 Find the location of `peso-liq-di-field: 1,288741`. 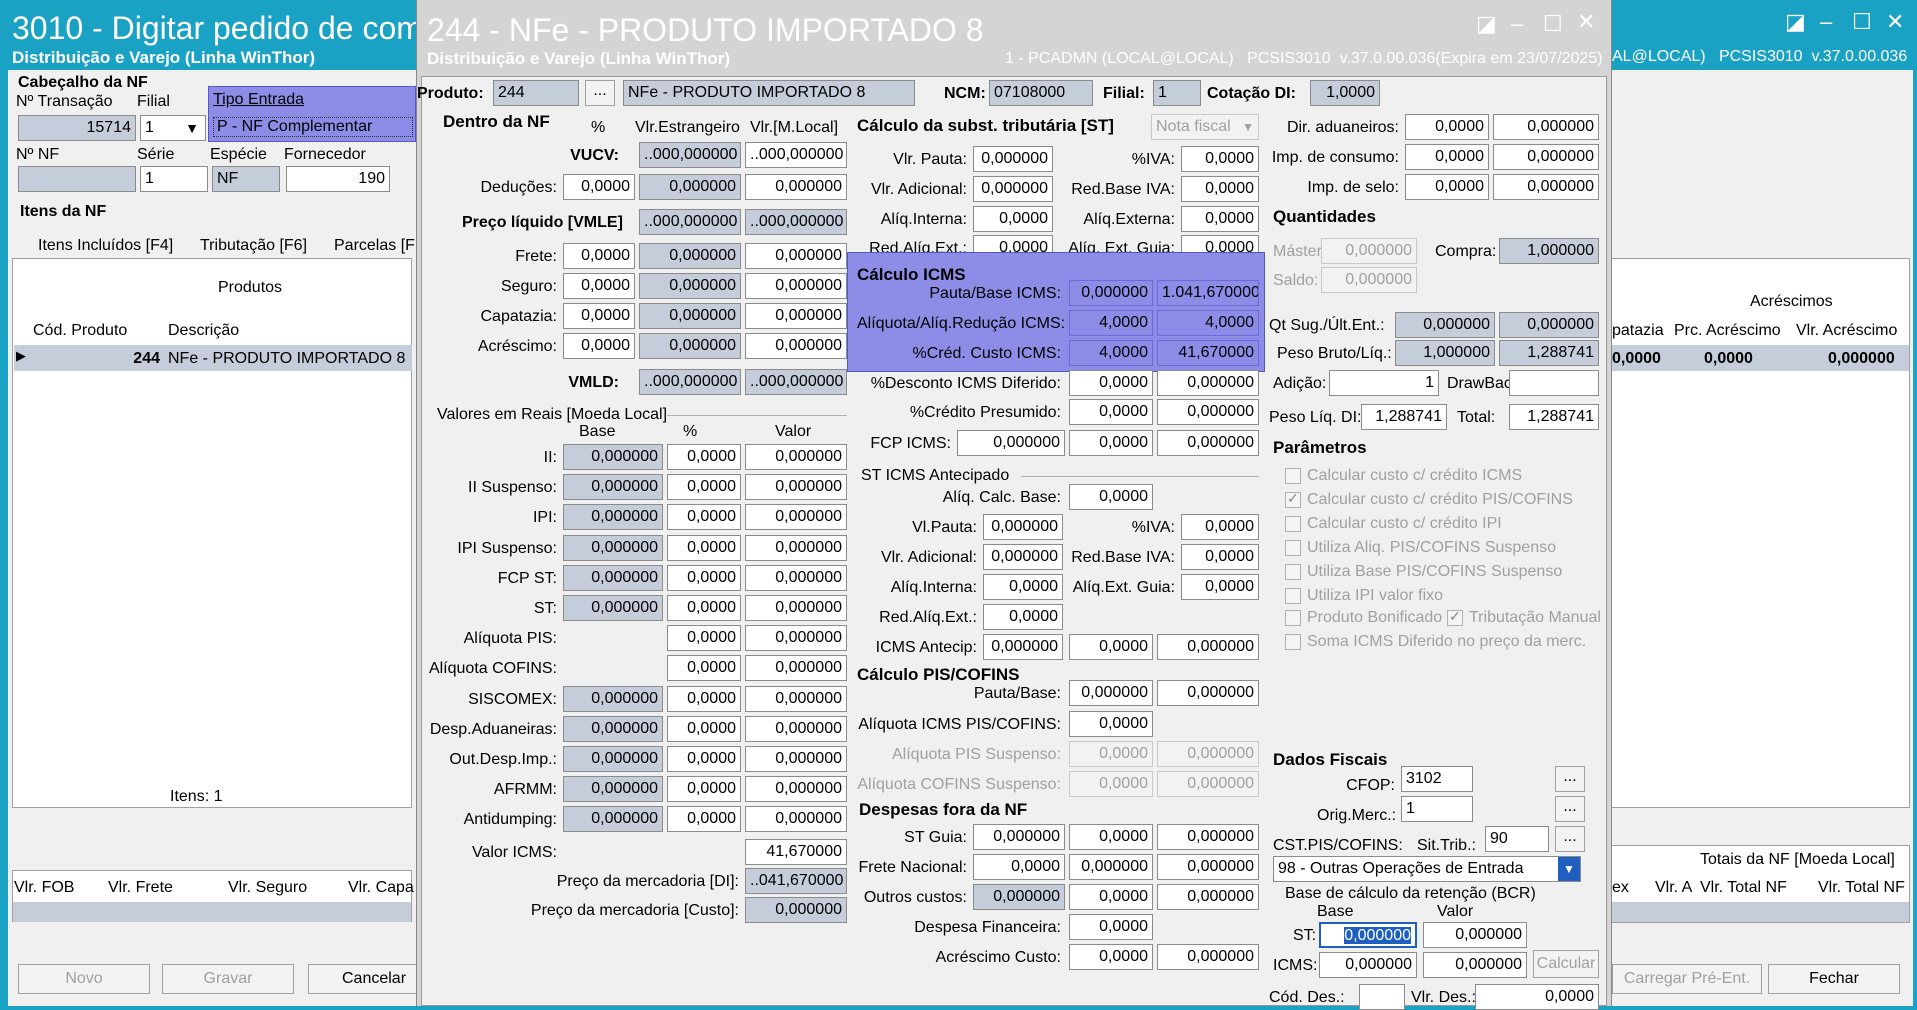

peso-liq-di-field: 1,288741 is located at coordinates (1404, 417).